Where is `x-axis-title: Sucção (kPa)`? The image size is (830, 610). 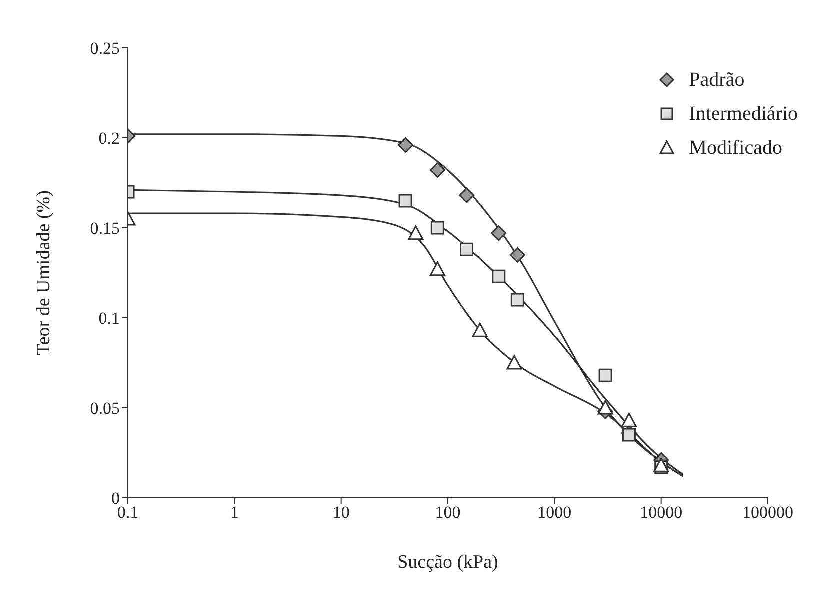
x-axis-title: Sucção (kPa) is located at coordinates (448, 562).